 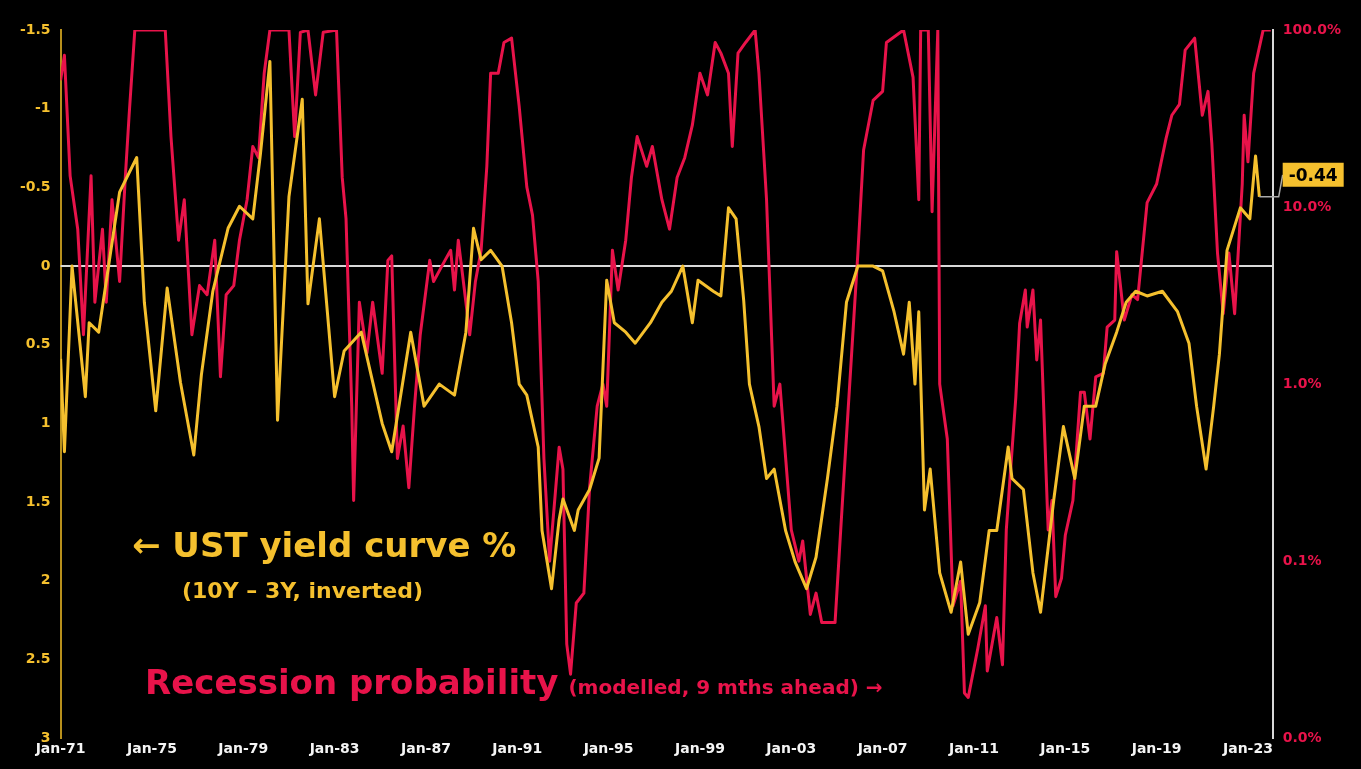 What do you see at coordinates (1311, 28) in the screenshot?
I see `y2-tick-label: 100.0%` at bounding box center [1311, 28].